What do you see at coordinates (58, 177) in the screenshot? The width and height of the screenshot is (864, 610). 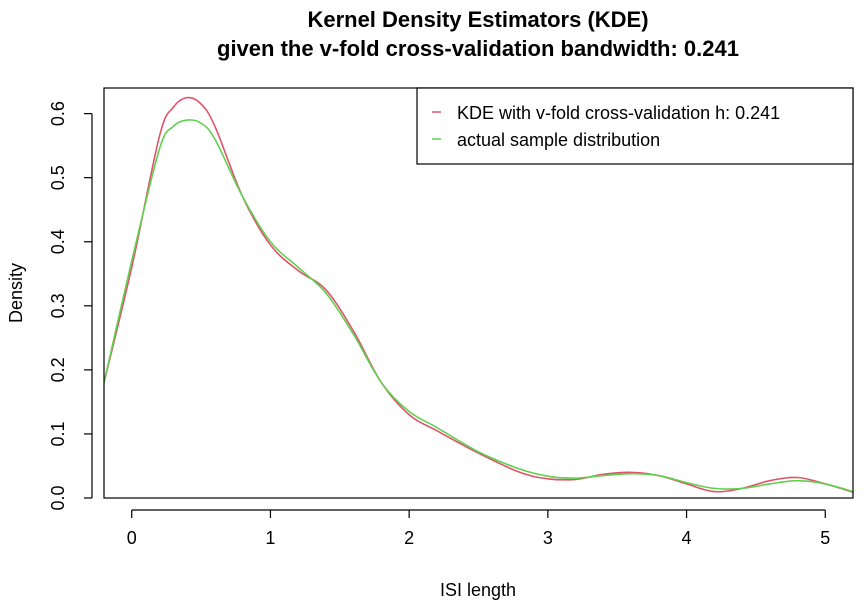 I see `y-tick-label: 0.5` at bounding box center [58, 177].